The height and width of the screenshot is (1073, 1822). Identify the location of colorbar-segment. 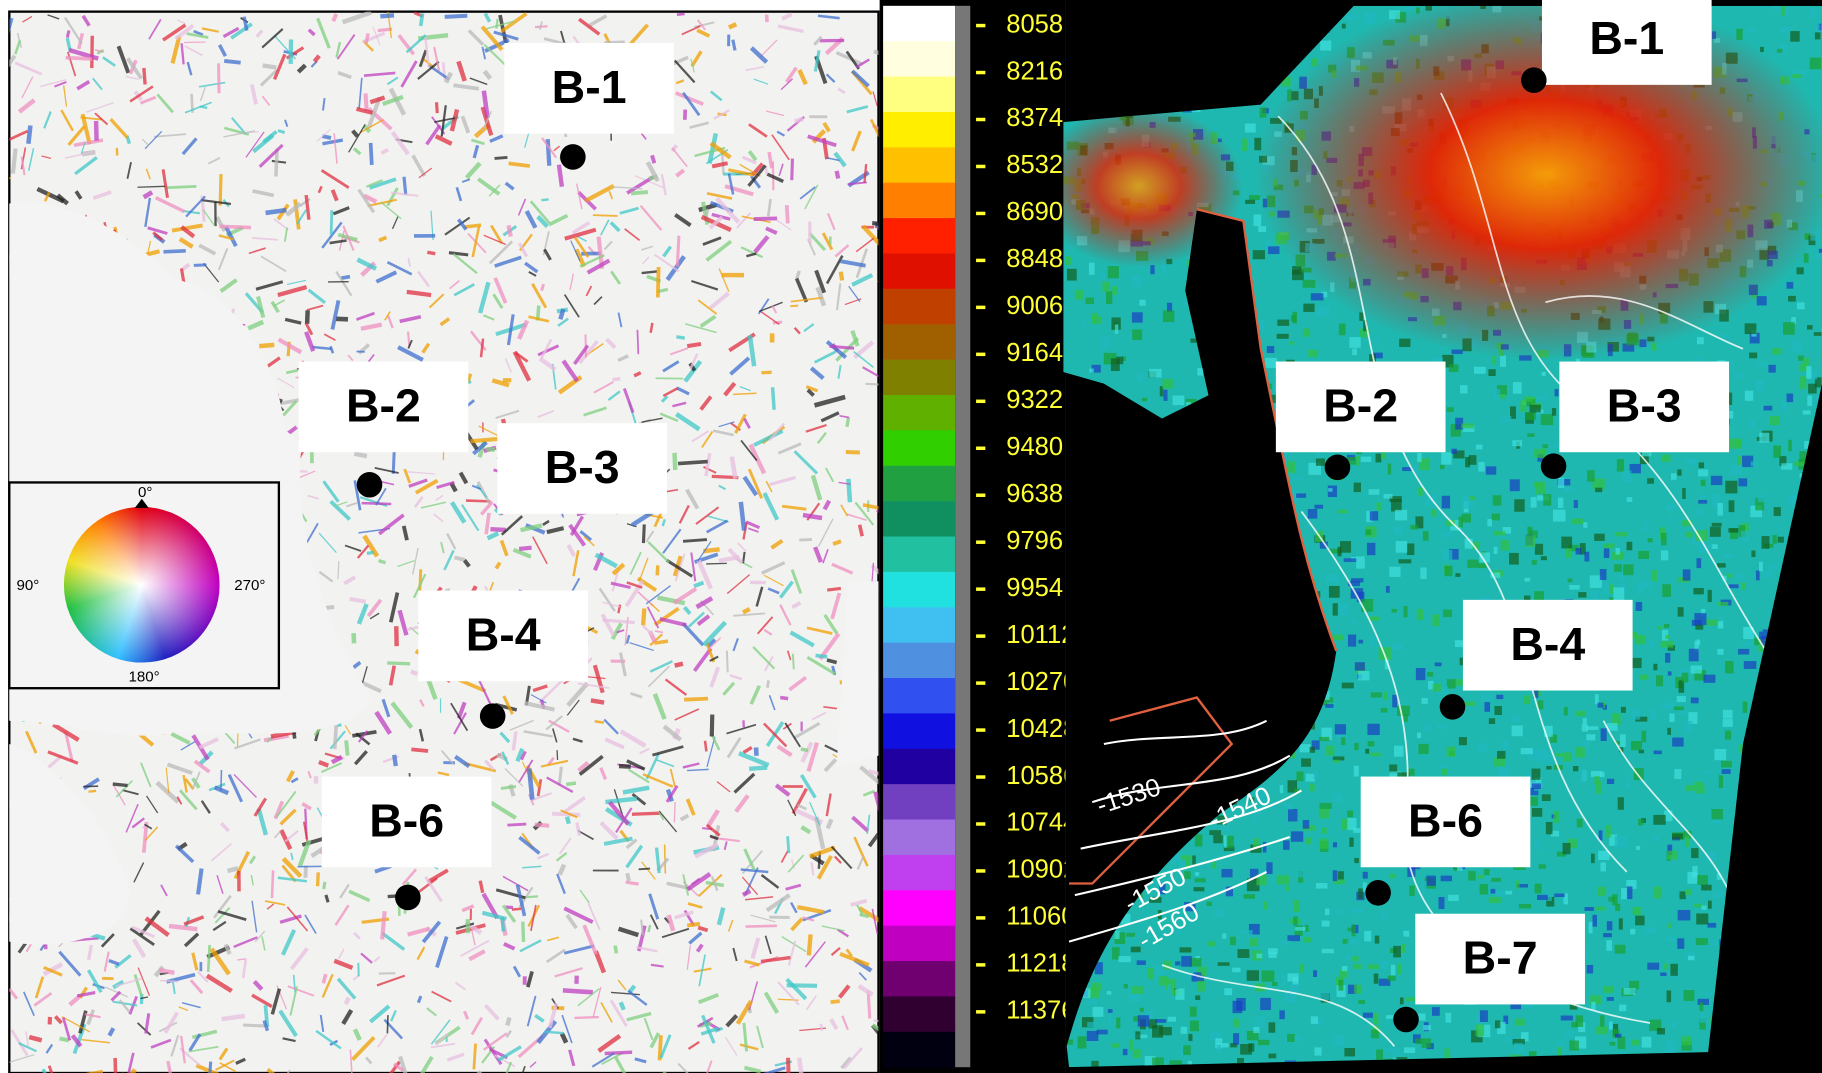
(919, 660).